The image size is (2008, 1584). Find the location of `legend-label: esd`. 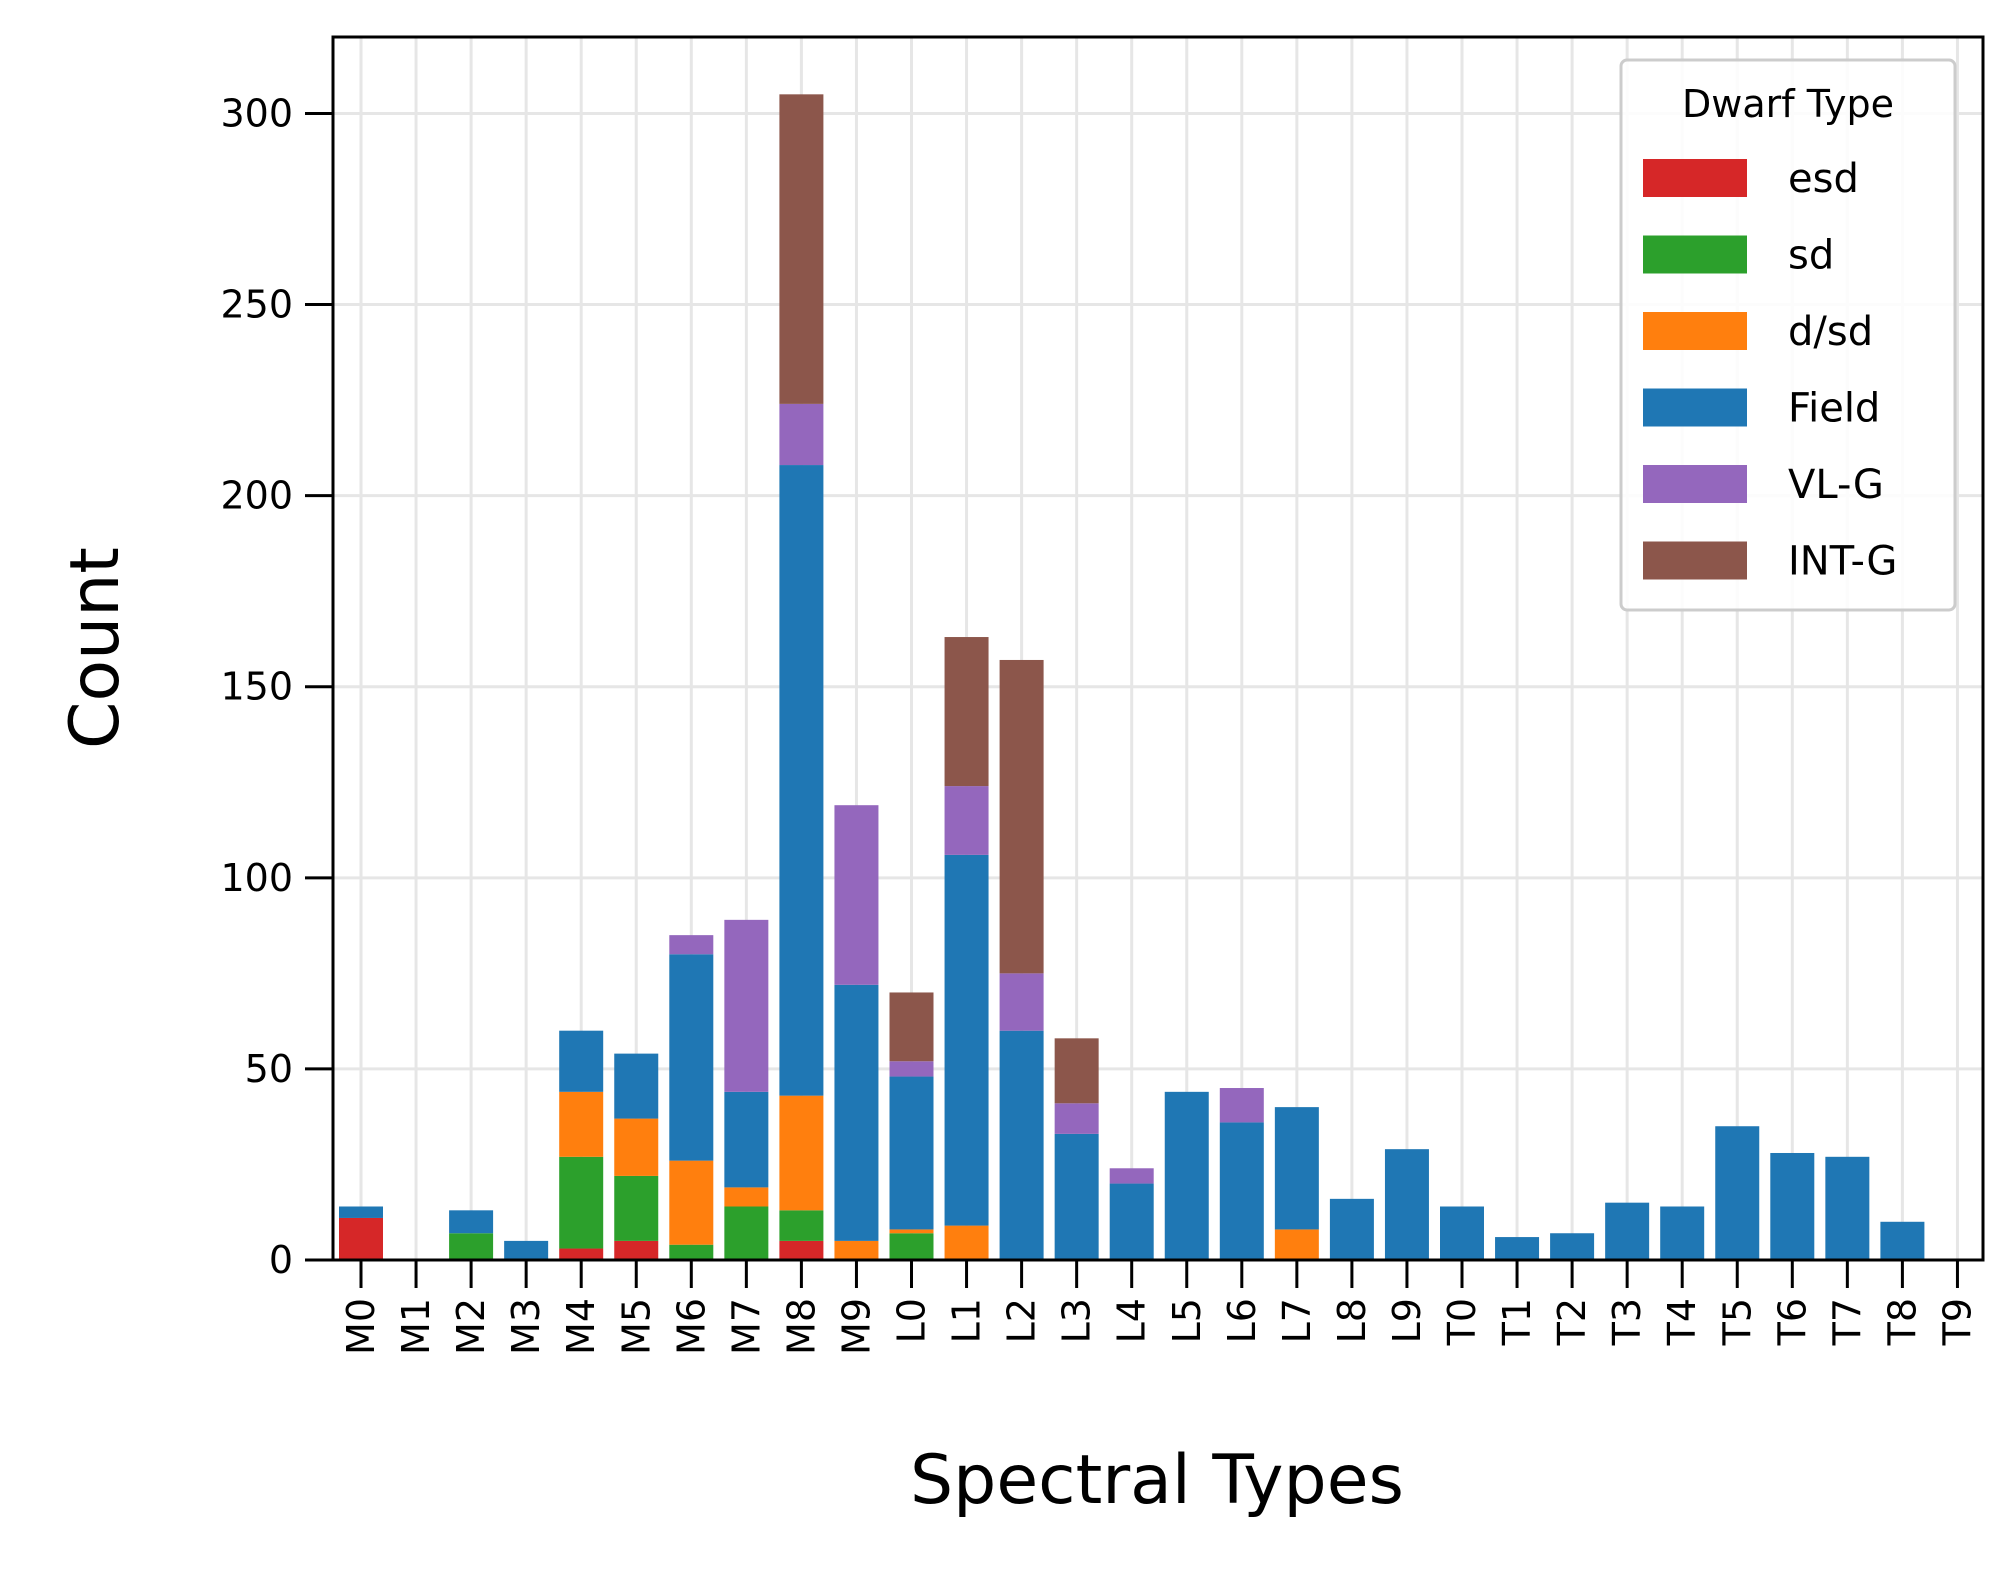

legend-label: esd is located at coordinates (1823, 179).